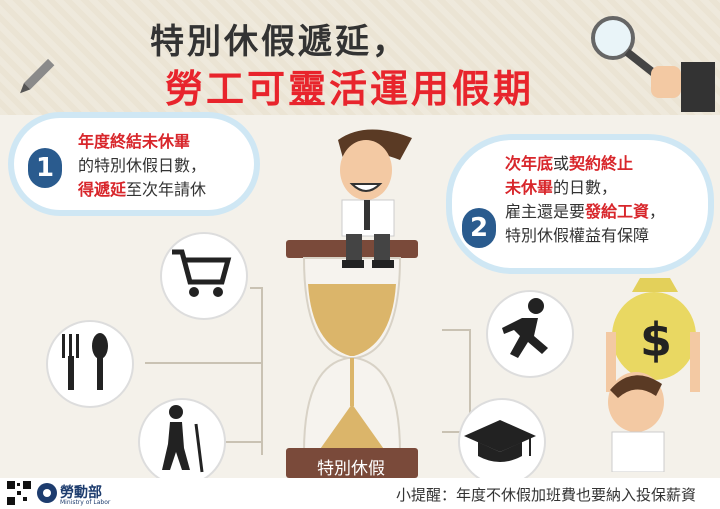 The image size is (720, 509). I want to click on point2-number: 2, so click(479, 228).